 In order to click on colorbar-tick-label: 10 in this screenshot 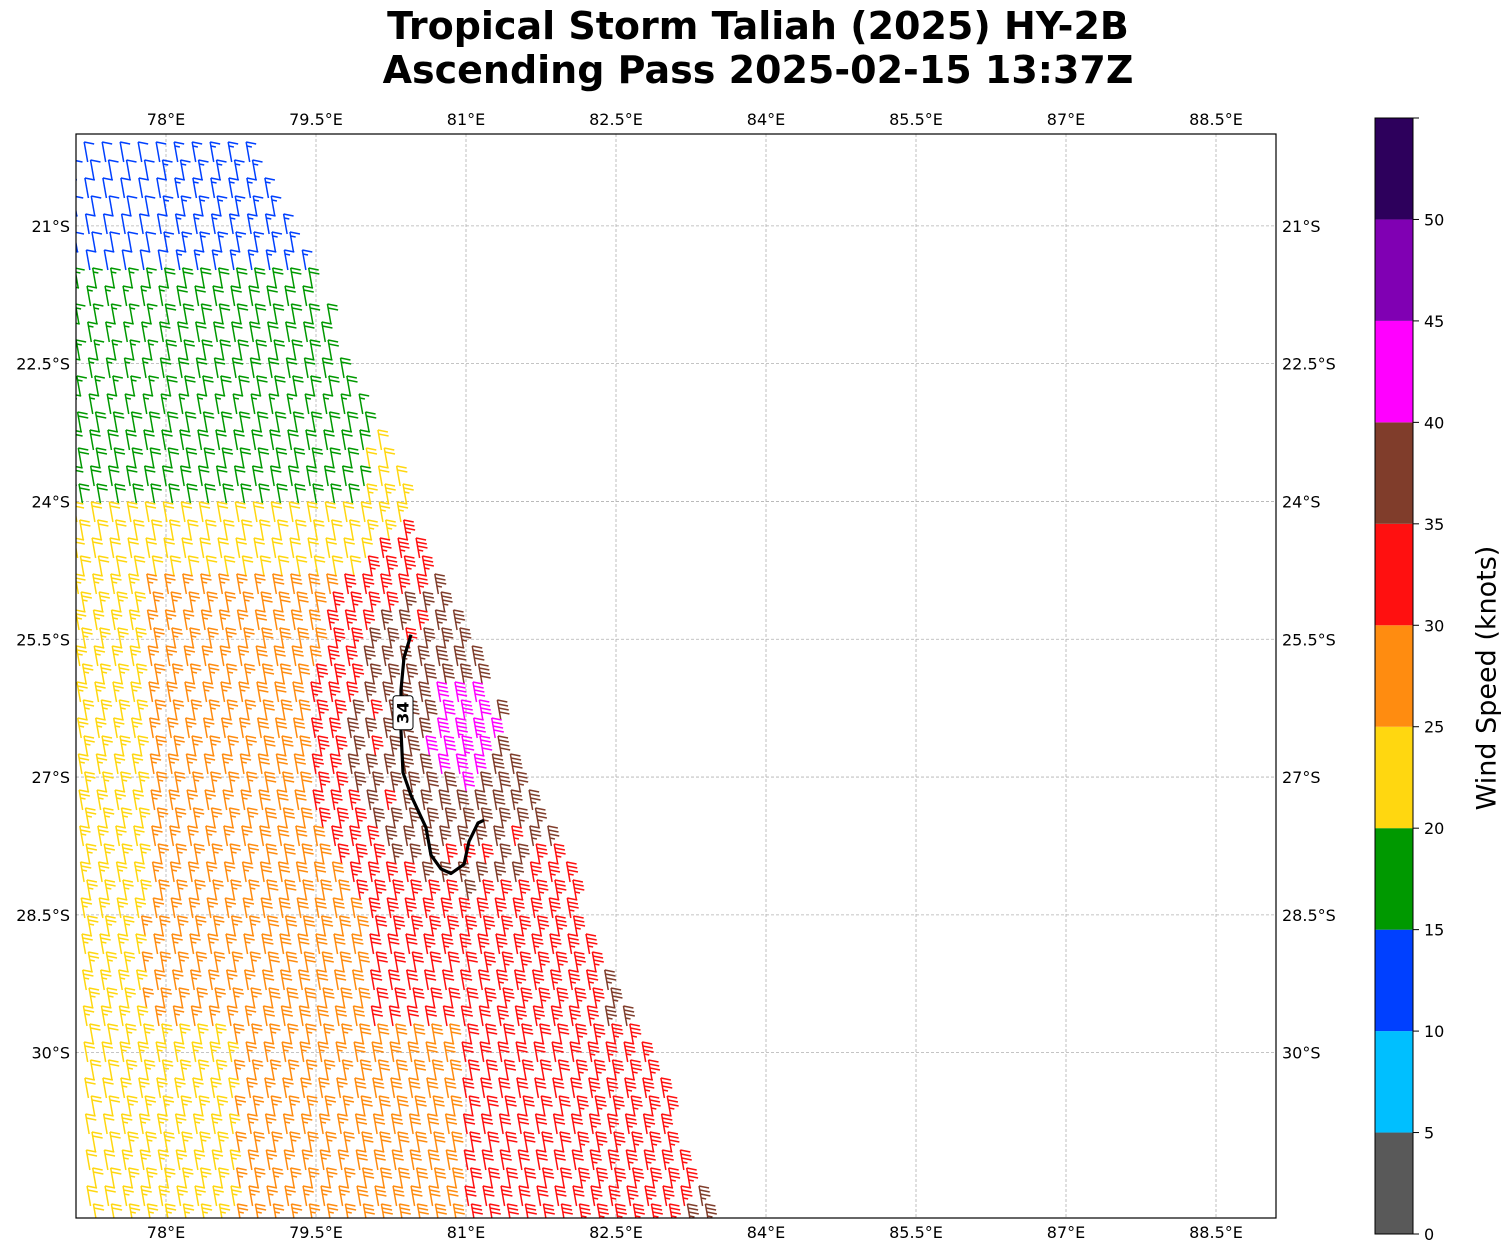, I will do `click(1434, 1031)`.